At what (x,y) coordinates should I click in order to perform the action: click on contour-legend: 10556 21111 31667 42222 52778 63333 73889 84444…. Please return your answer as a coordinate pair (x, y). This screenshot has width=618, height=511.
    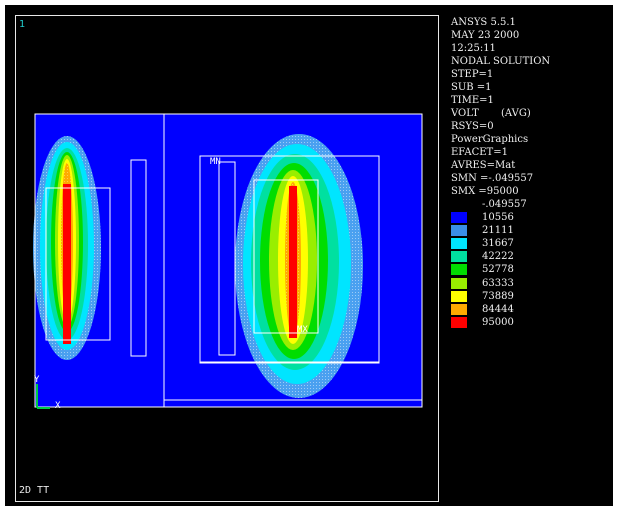
    Looking at the image, I should click on (531, 270).